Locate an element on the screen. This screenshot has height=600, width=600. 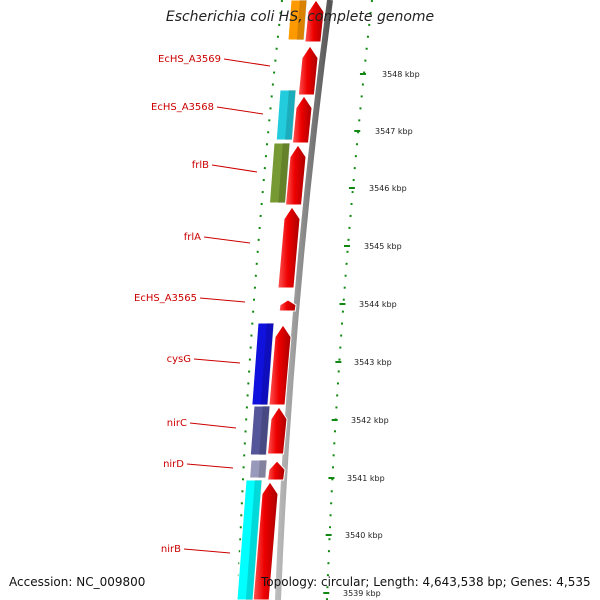
kbp-label-3543: 3543 kbp is located at coordinates (373, 362).